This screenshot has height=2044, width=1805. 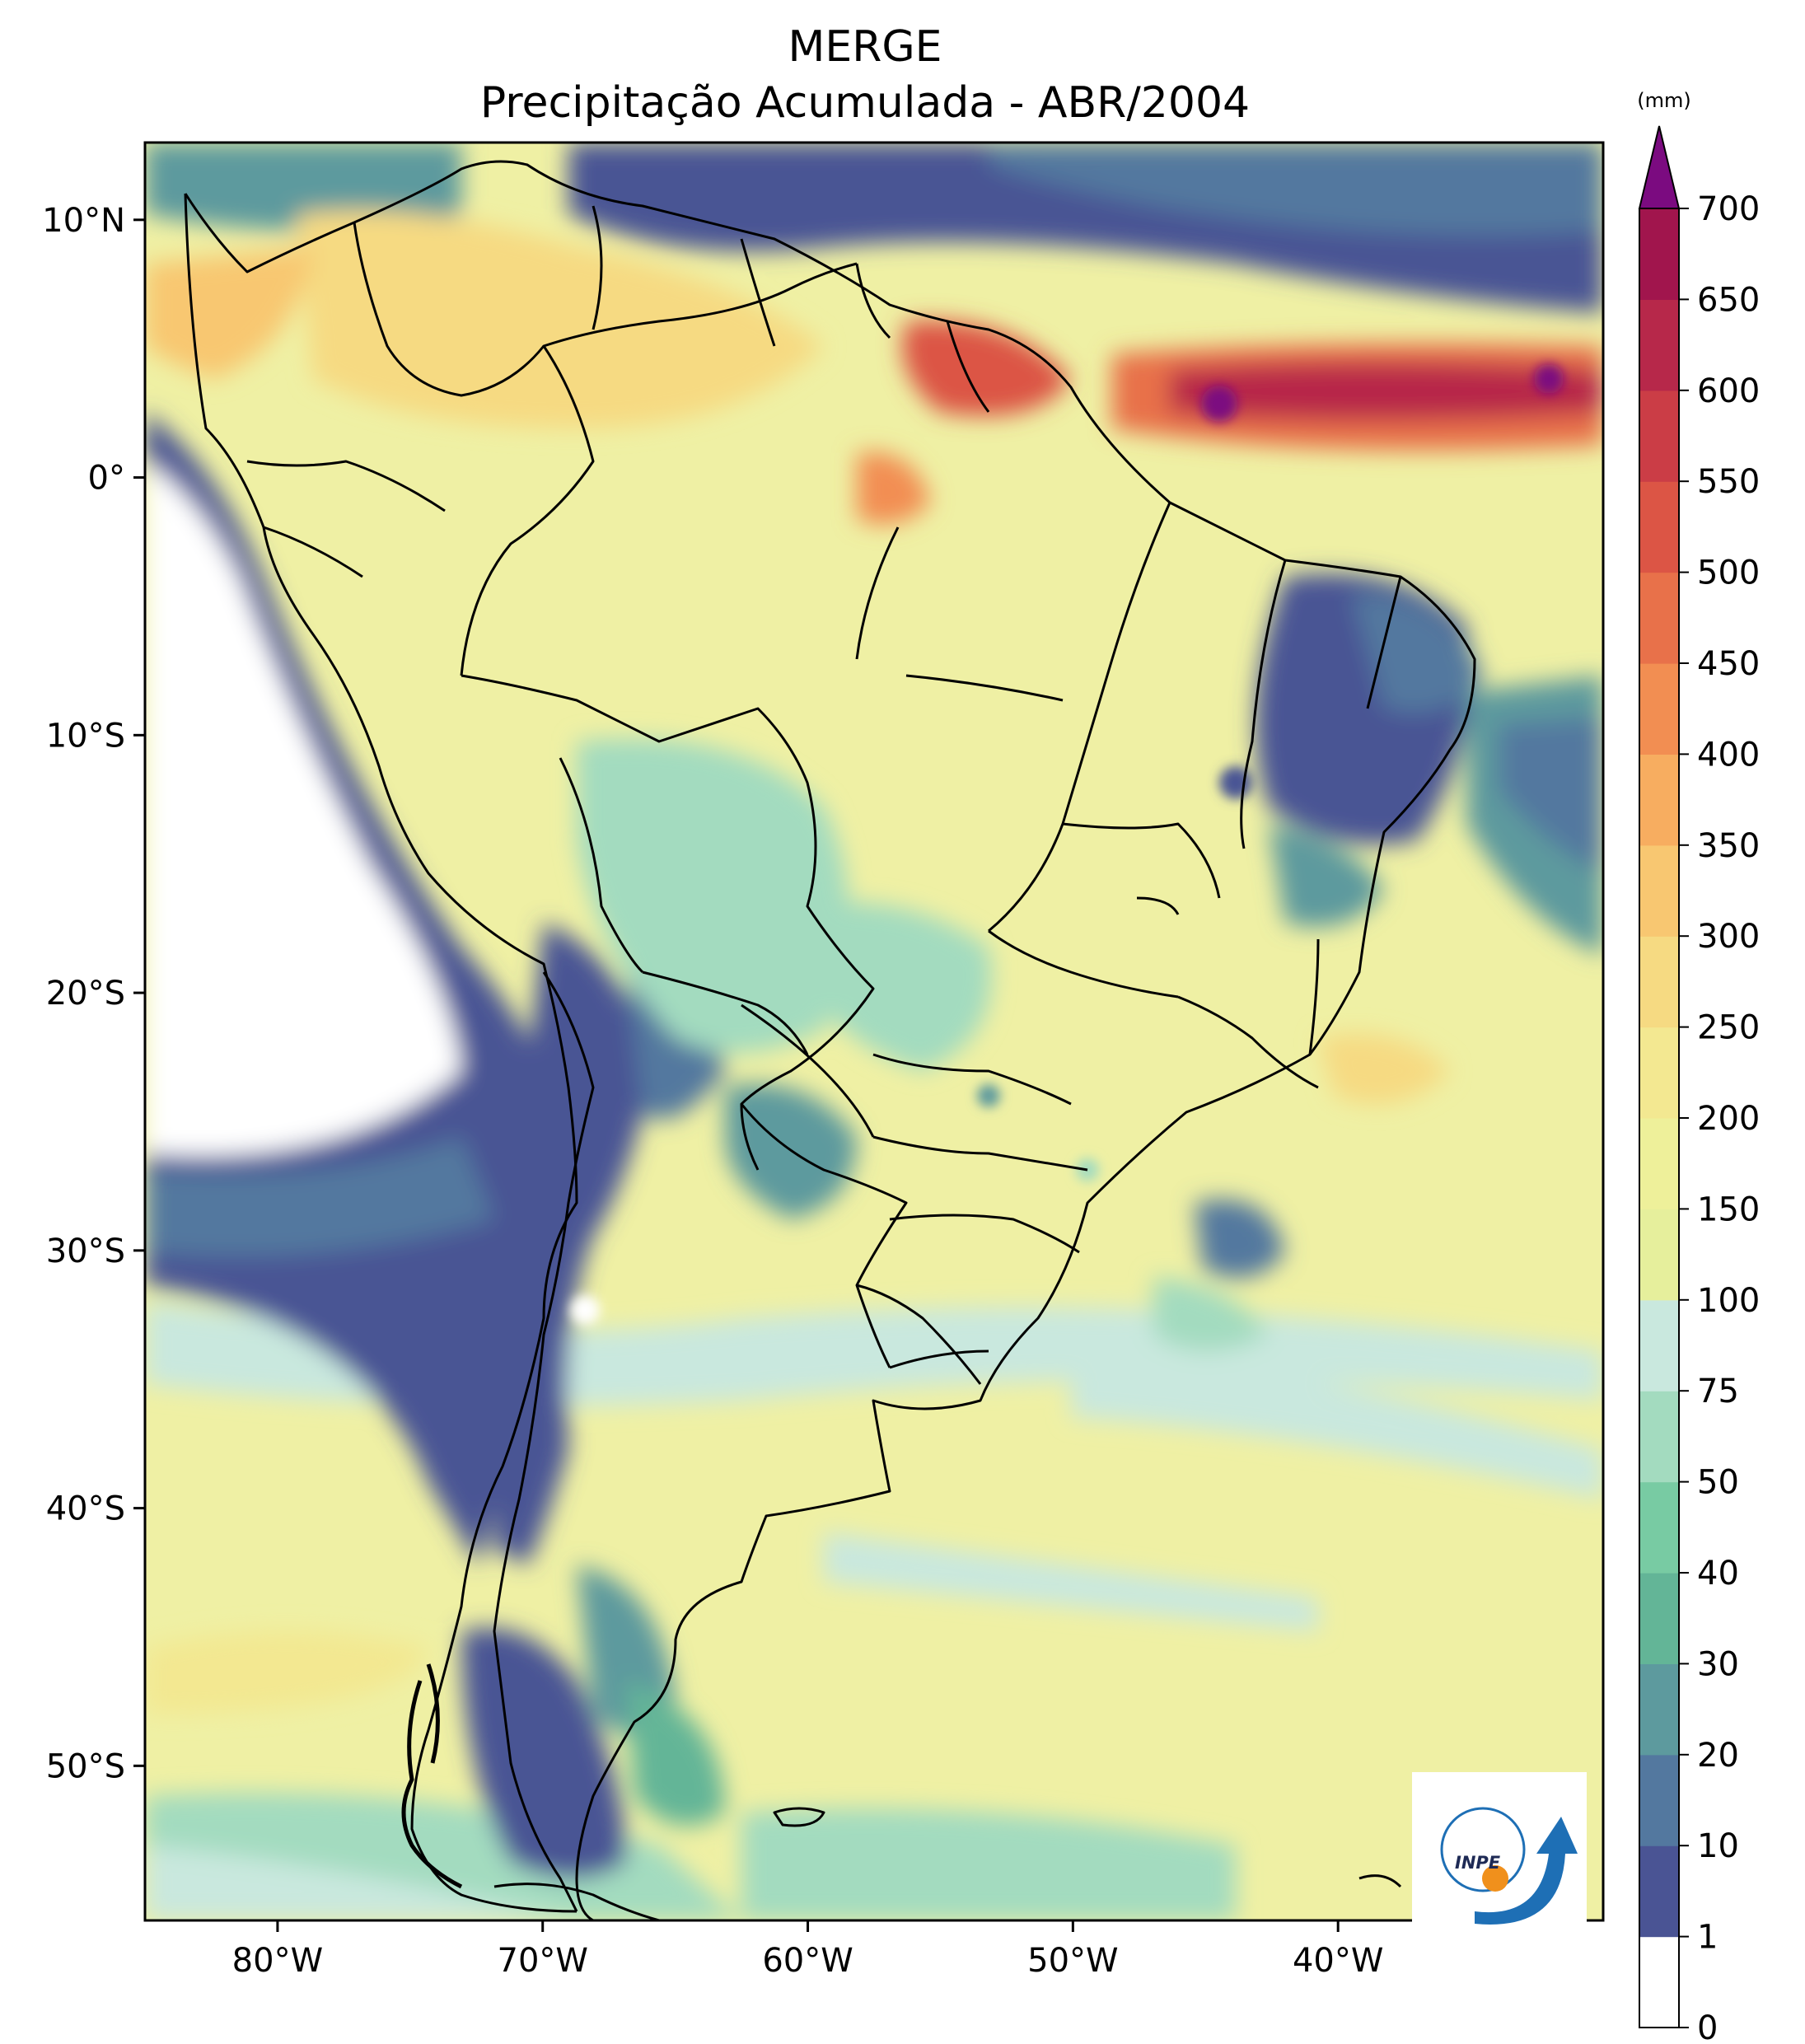 What do you see at coordinates (865, 103) in the screenshot?
I see `map-subtitle: Precipitação Acumulada - ABR/2004` at bounding box center [865, 103].